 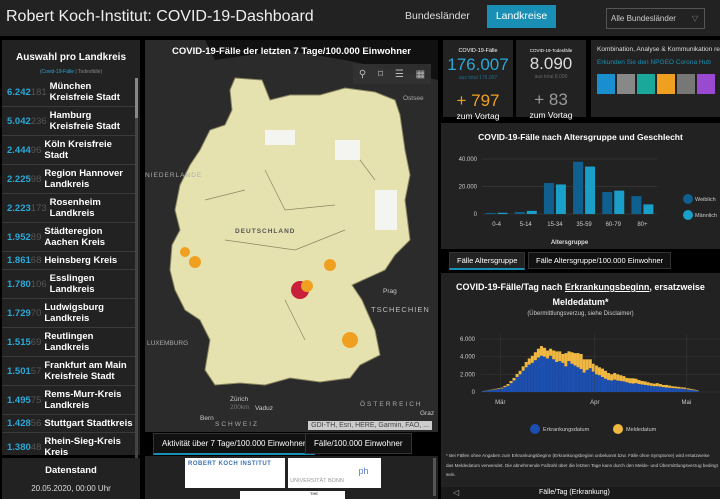 What do you see at coordinates (646, 84) in the screenshot?
I see `heart-pulse-icon` at bounding box center [646, 84].